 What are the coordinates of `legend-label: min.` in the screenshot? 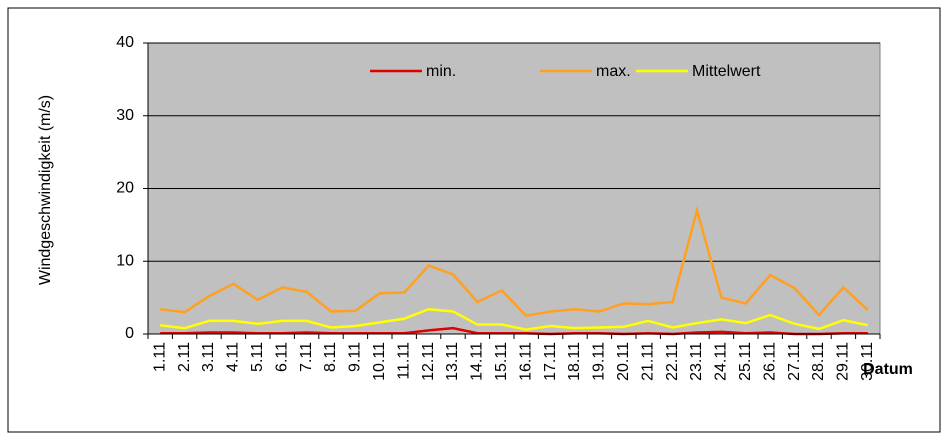 It's located at (441, 71).